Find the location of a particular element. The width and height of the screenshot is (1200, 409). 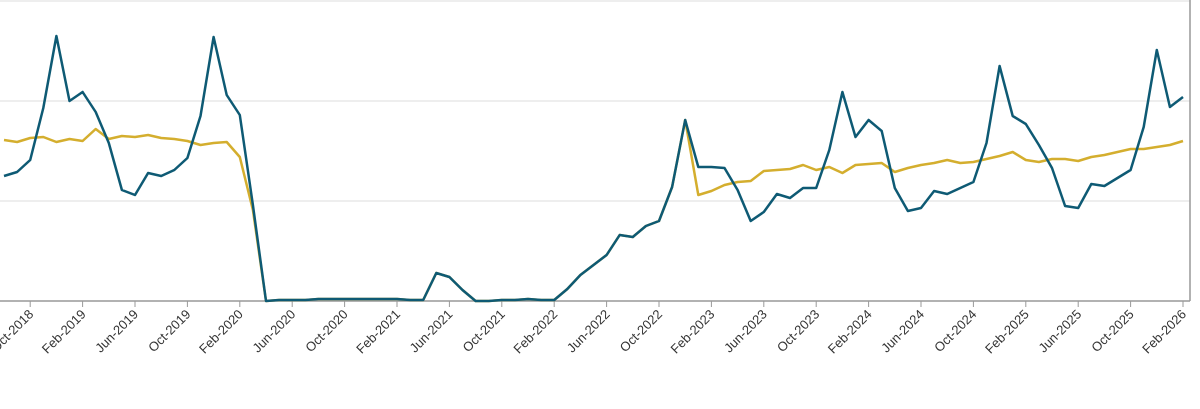

x-tick-label: Jun-2023 is located at coordinates (745, 331).